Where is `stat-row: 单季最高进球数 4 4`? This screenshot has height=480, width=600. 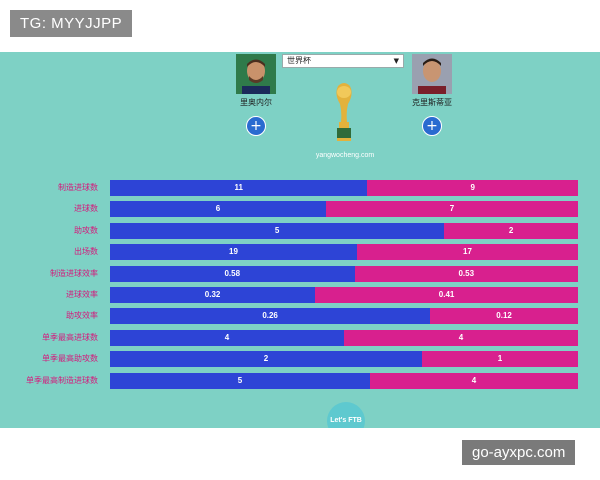
stat-row: 单季最高进球数 4 4 is located at coordinates (300, 337).